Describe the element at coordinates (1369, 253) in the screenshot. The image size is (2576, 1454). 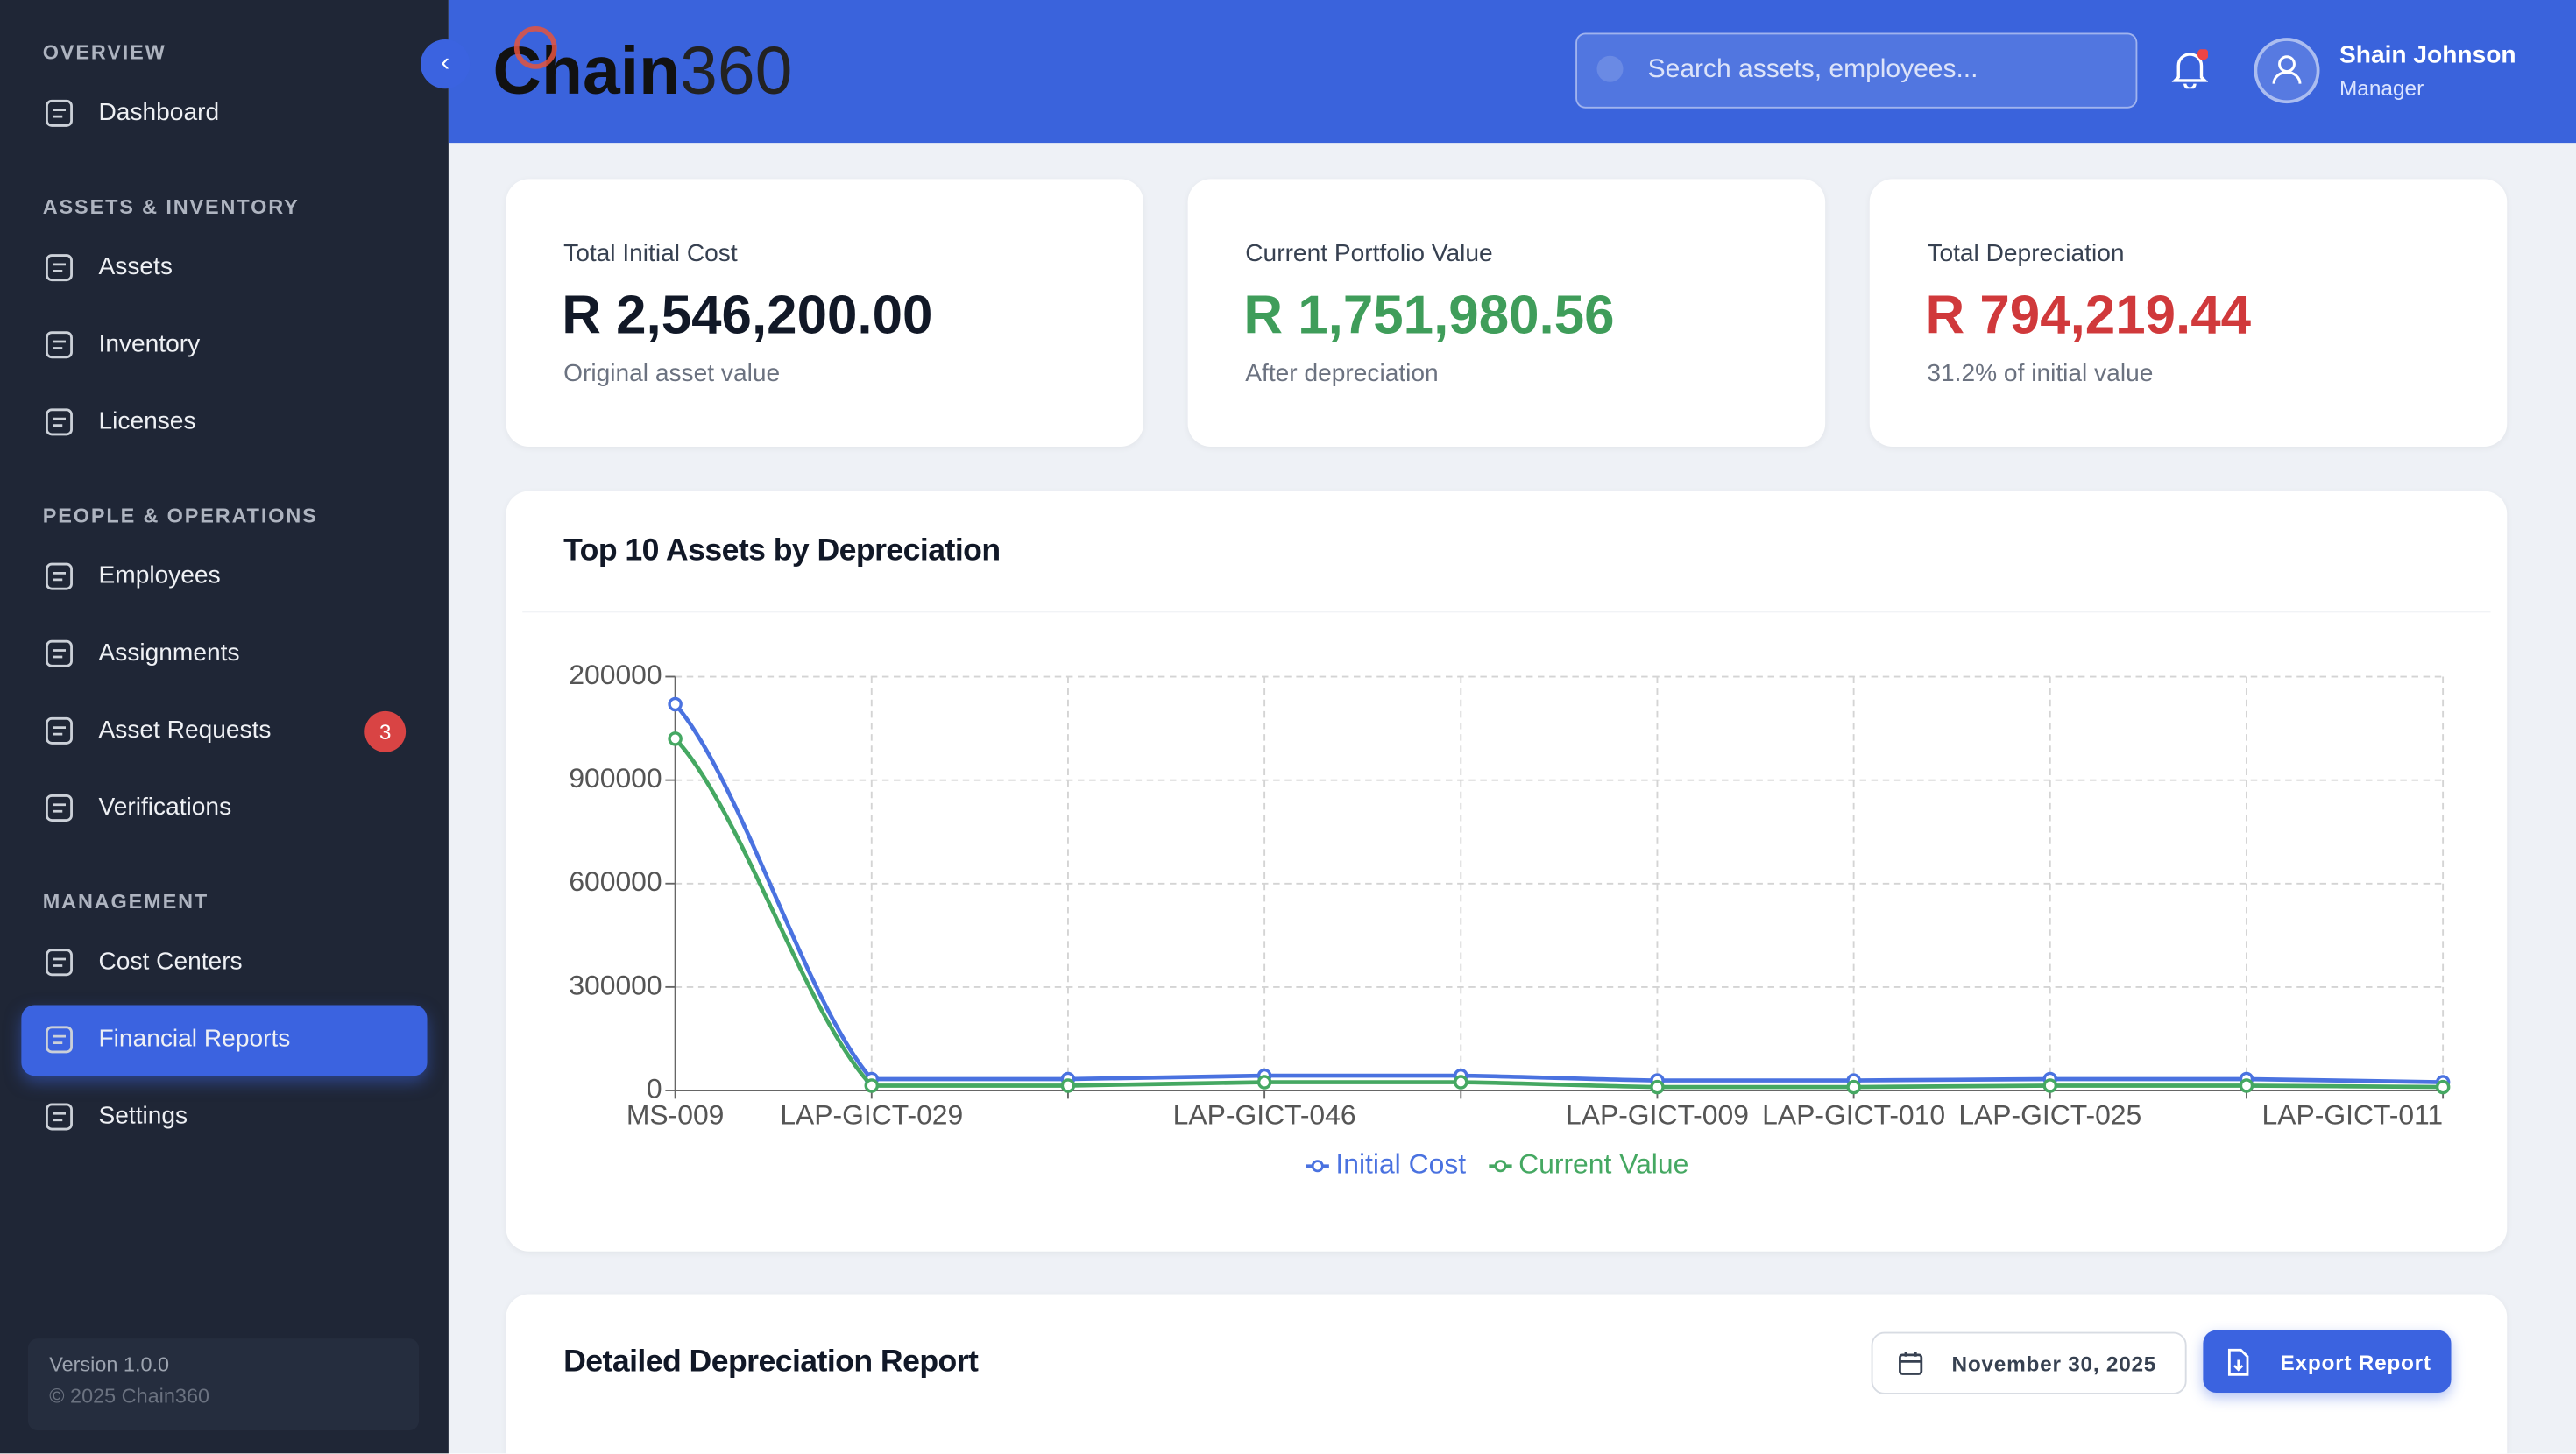
I see `stat-label: Current Portfolio Value` at that location.